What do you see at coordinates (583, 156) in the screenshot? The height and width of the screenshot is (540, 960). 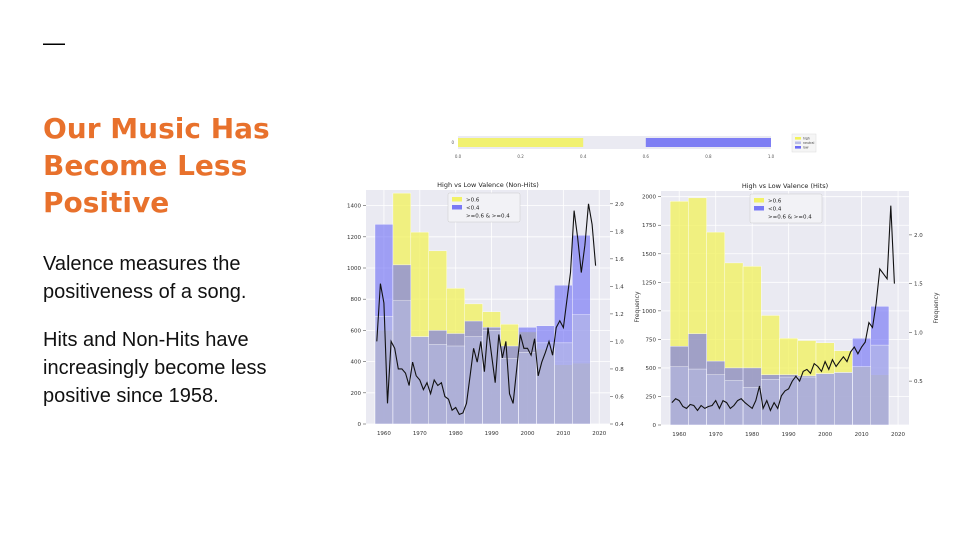 I see `strip-tick-label: 0.4` at bounding box center [583, 156].